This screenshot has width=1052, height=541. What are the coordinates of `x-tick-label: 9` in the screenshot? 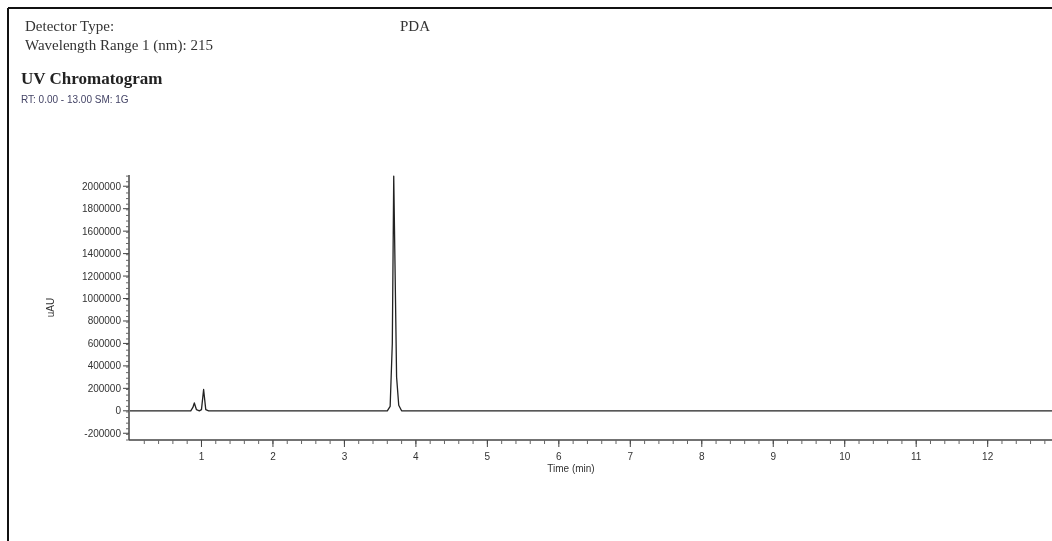 It's located at (773, 456).